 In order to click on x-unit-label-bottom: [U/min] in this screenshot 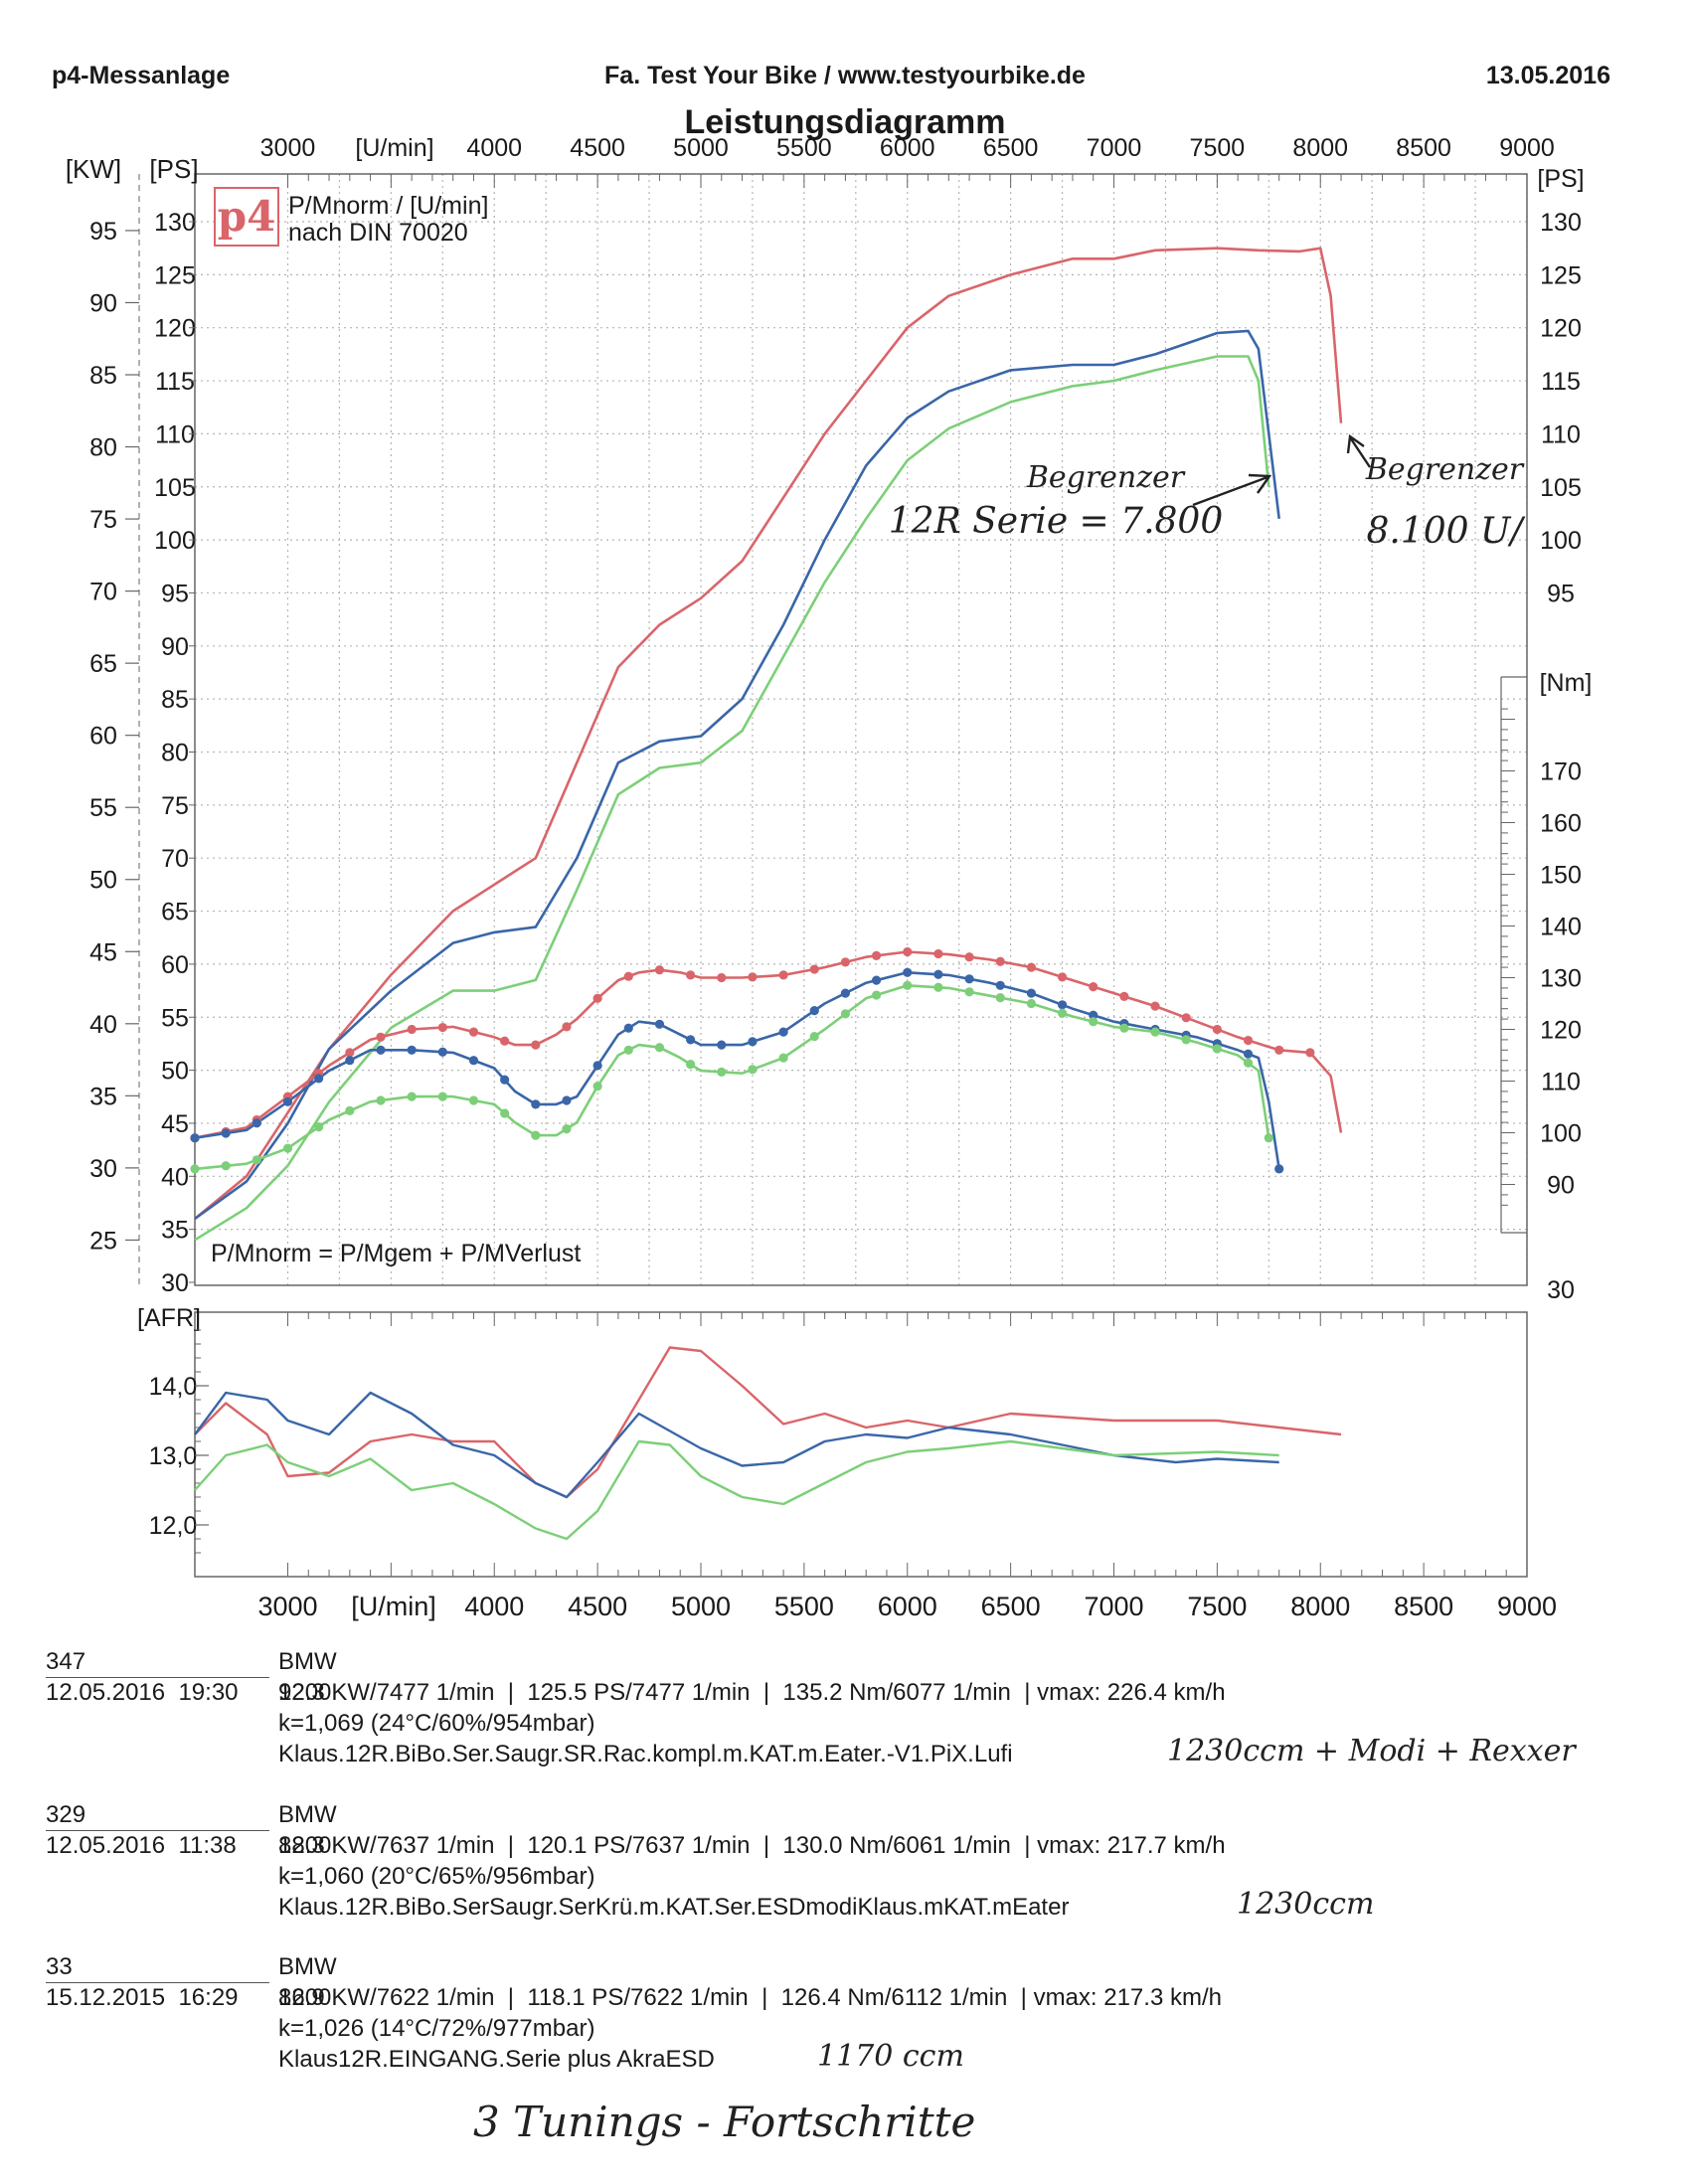, I will do `click(394, 1606)`.